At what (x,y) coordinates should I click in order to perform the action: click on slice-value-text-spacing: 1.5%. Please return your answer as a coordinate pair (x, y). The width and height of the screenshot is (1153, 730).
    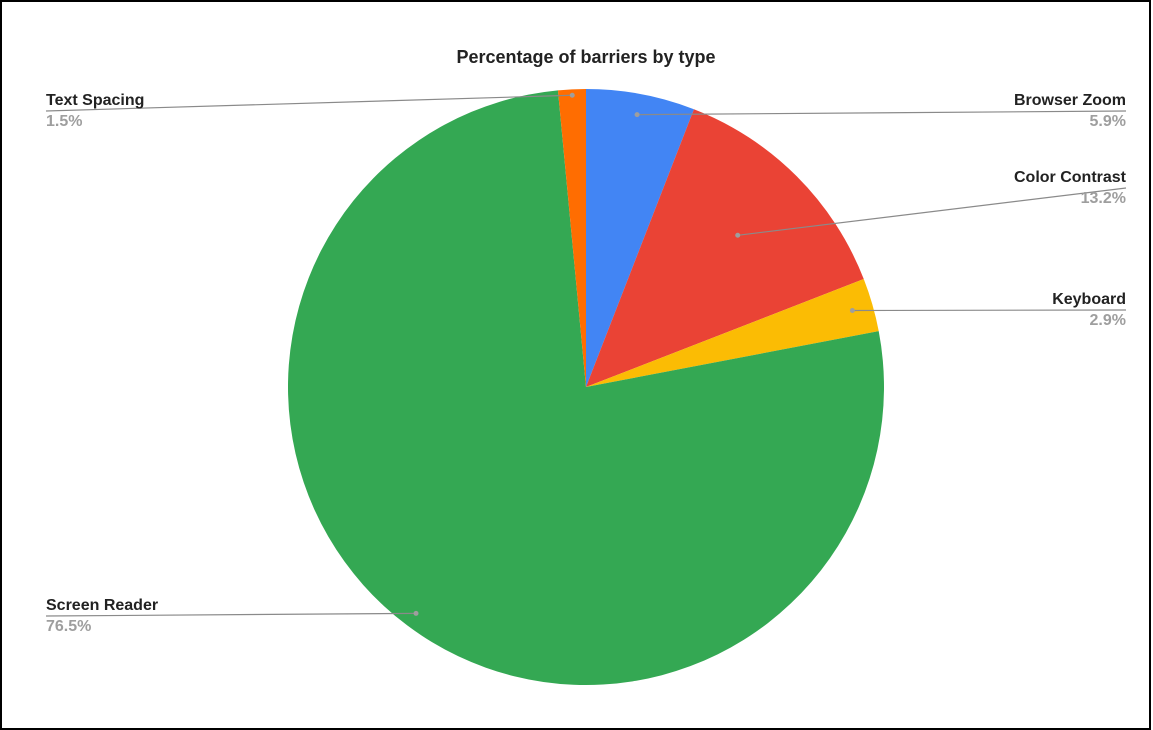
    Looking at the image, I should click on (64, 121).